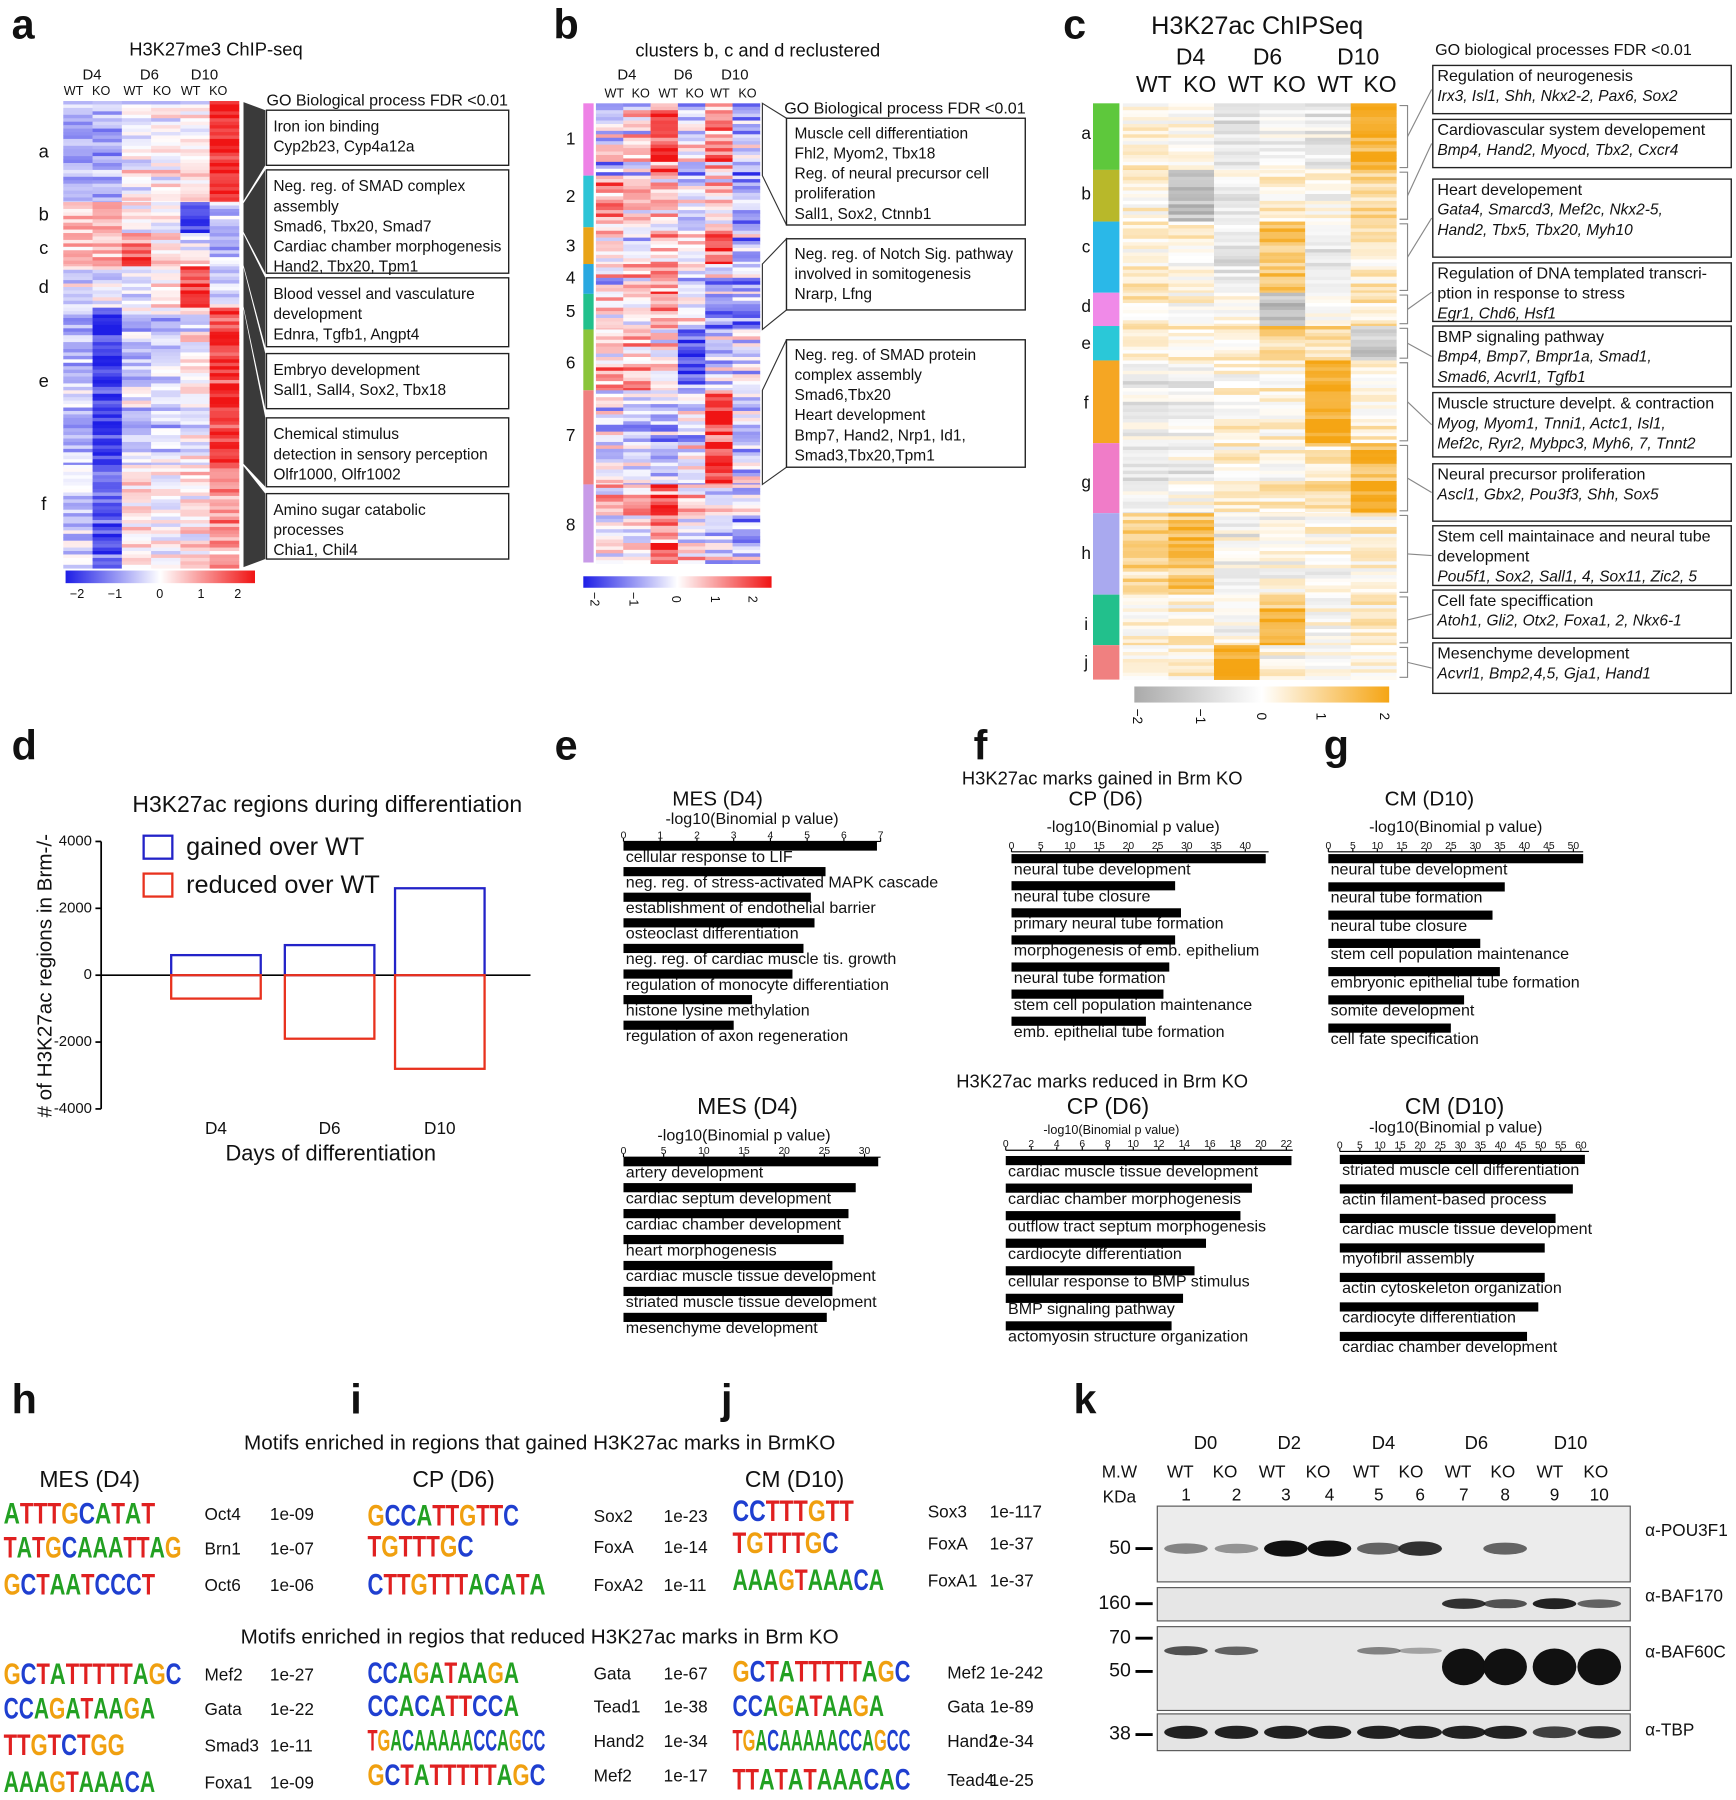  Describe the element at coordinates (1102, 777) in the screenshot. I see `section-header: H3K27ac marks gained in Brm KO` at that location.